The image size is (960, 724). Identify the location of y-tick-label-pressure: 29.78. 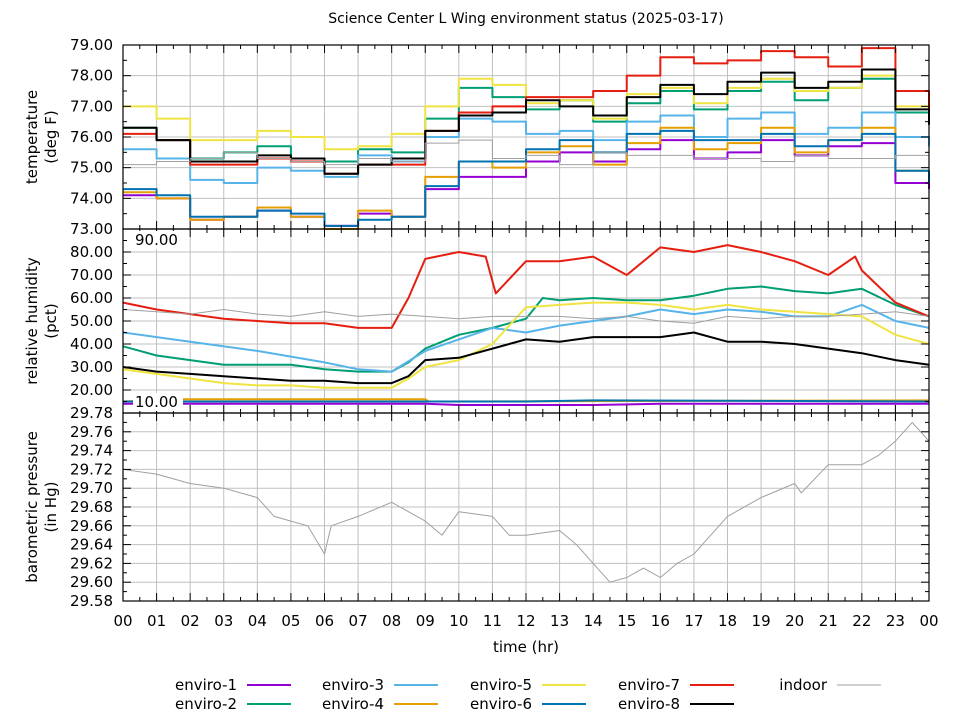
(91, 413).